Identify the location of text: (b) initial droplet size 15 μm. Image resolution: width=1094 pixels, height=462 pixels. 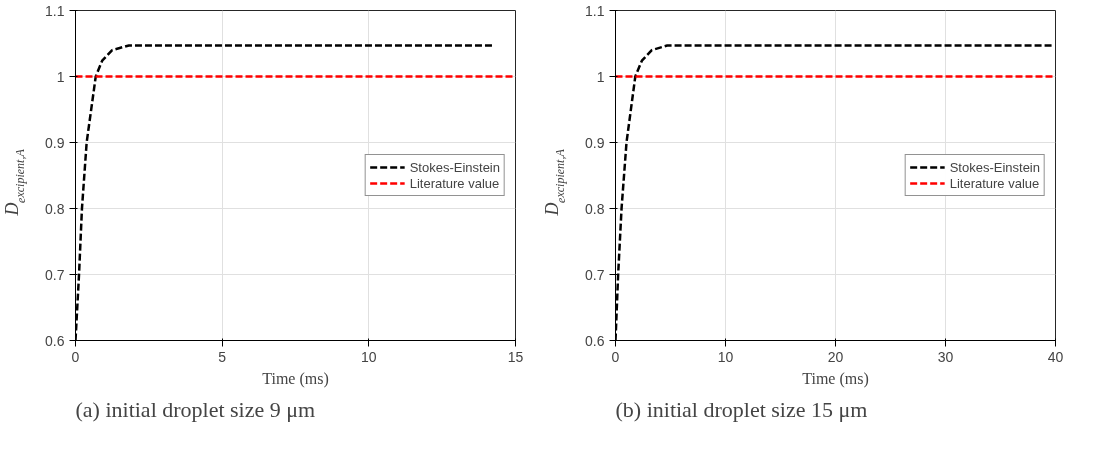
(741, 409).